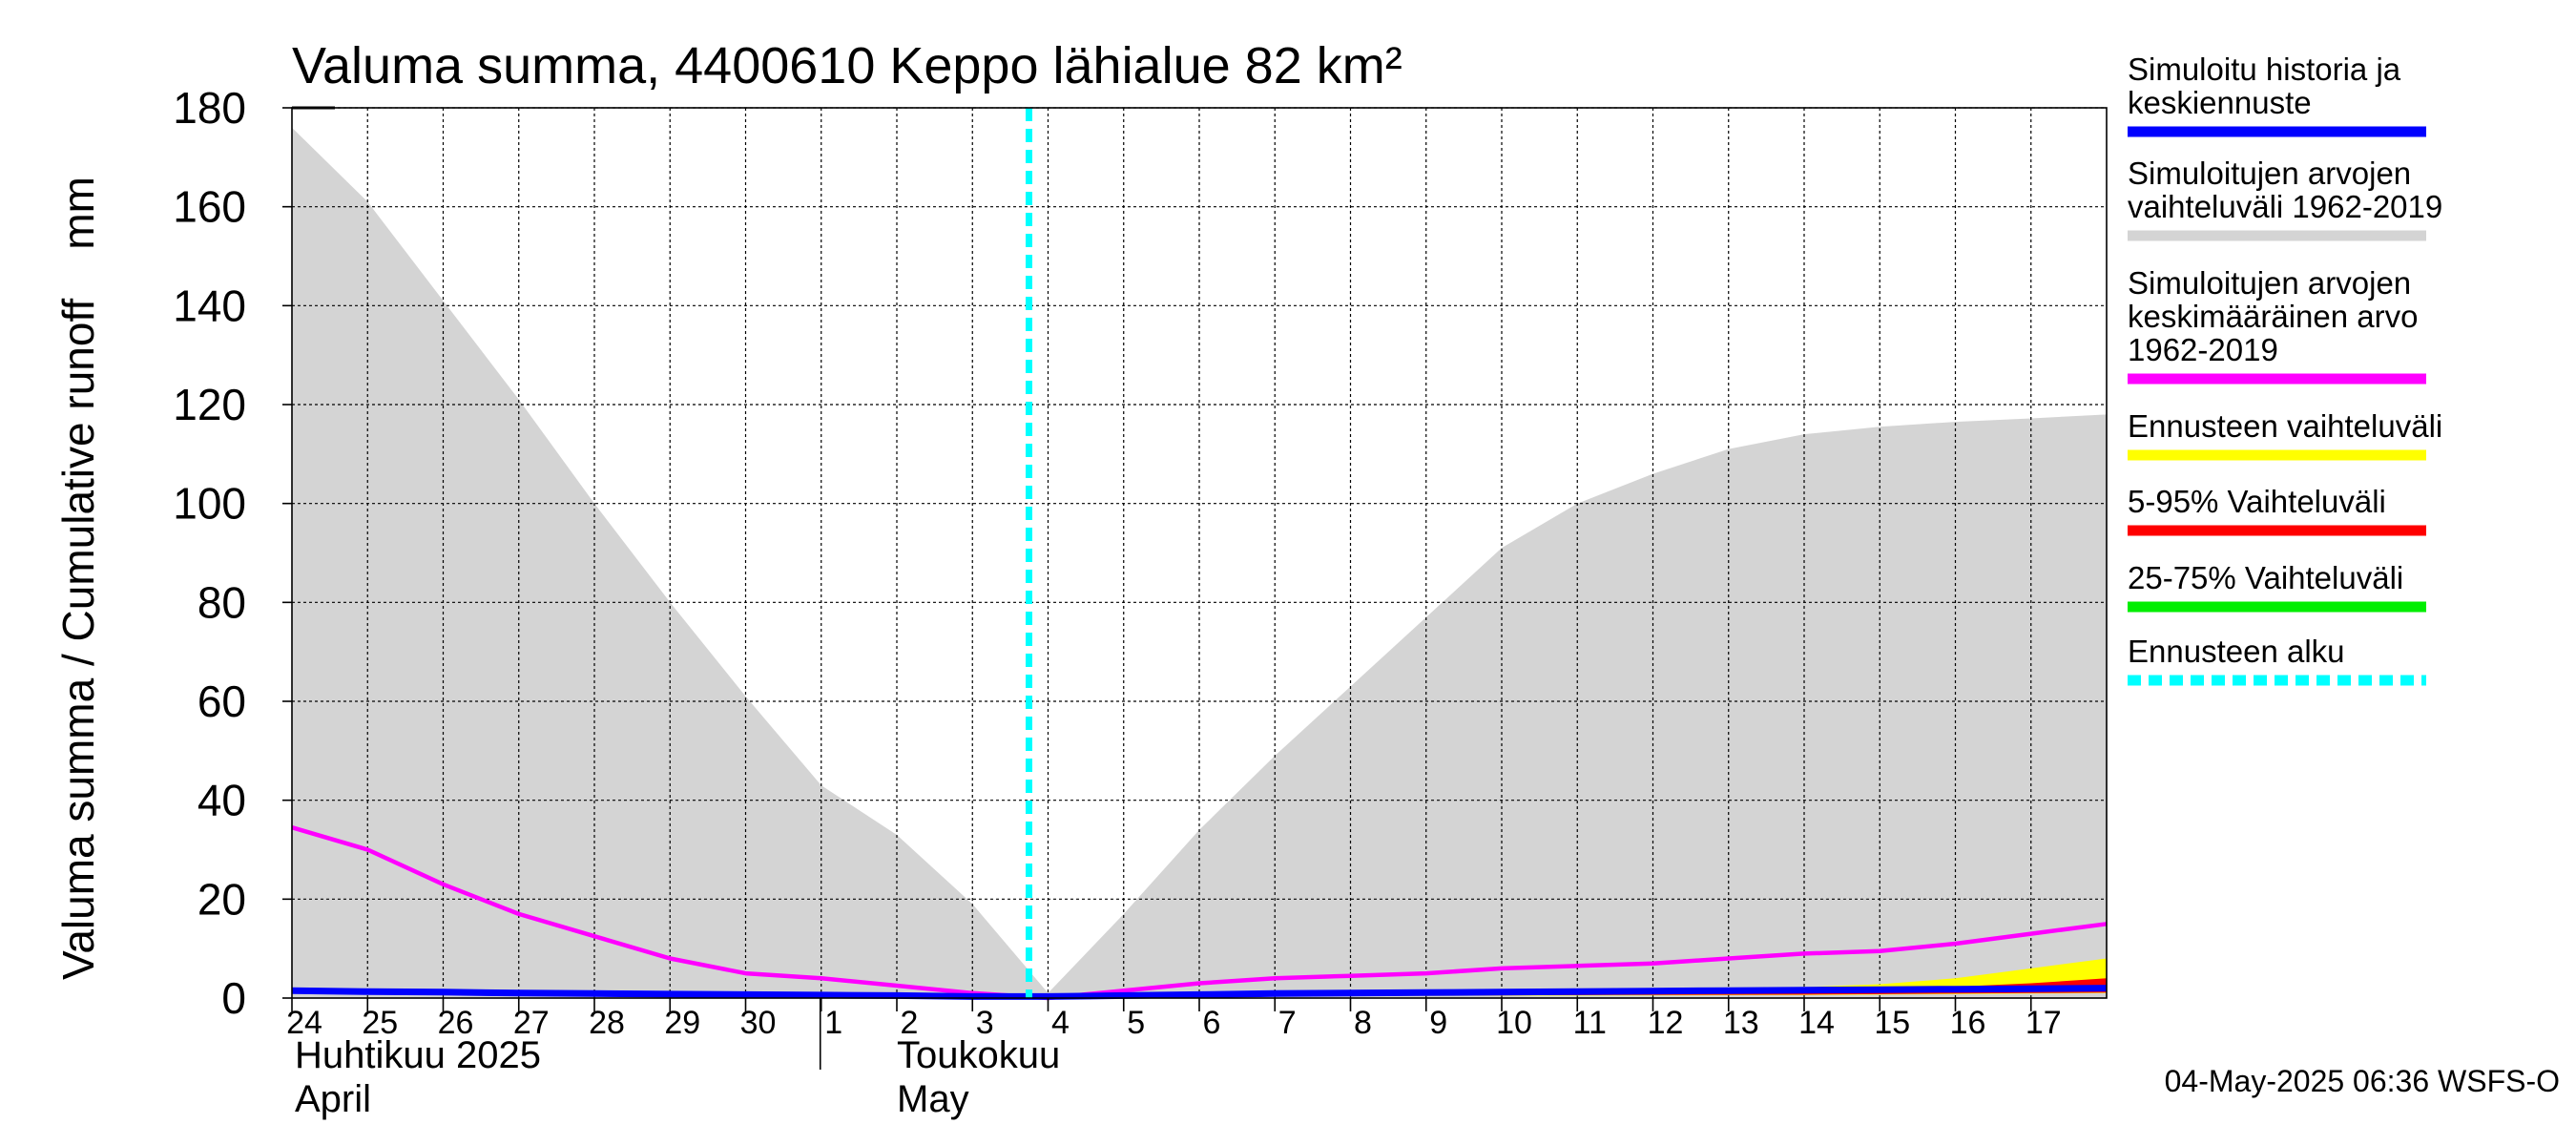  Describe the element at coordinates (221, 602) in the screenshot. I see `y-tick-label: 80` at that location.